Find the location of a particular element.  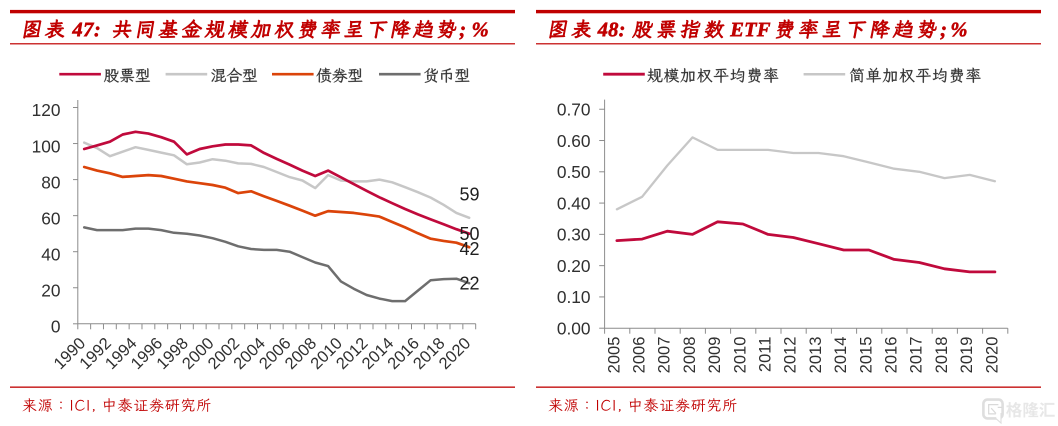

svg-text: 0.20 is located at coordinates (574, 266).